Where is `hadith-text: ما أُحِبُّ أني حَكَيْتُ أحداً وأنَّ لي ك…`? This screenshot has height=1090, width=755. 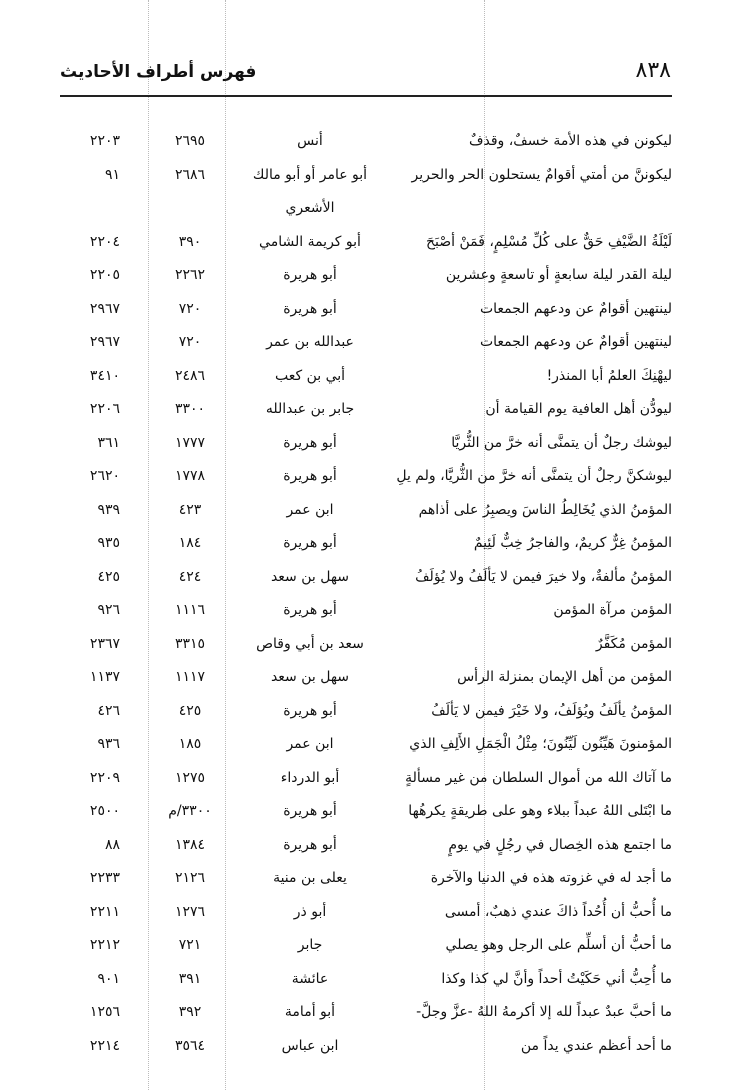
hadith-text: ما أُحِبُّ أني حَكَيْتُ أحداً وأنَّ لي ك… is located at coordinates (556, 978).